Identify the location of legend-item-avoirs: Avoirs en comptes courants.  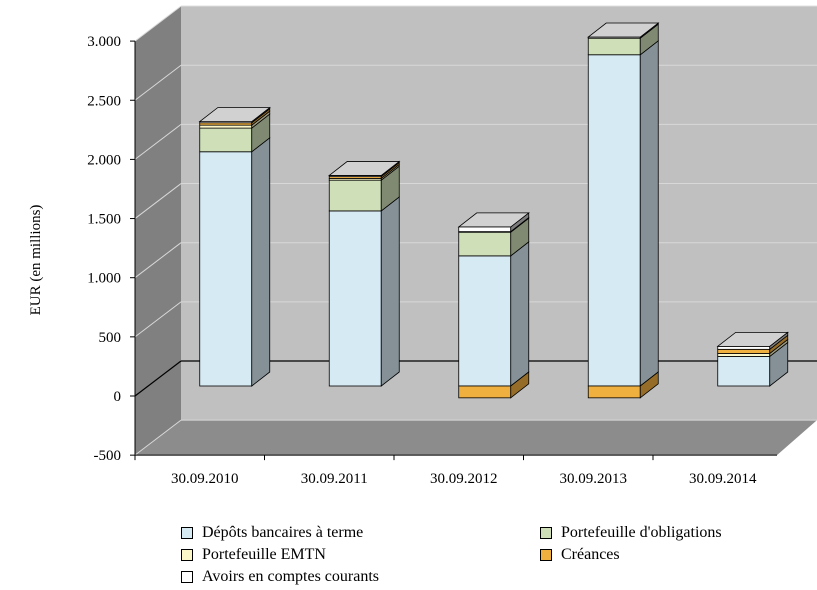
(280, 577).